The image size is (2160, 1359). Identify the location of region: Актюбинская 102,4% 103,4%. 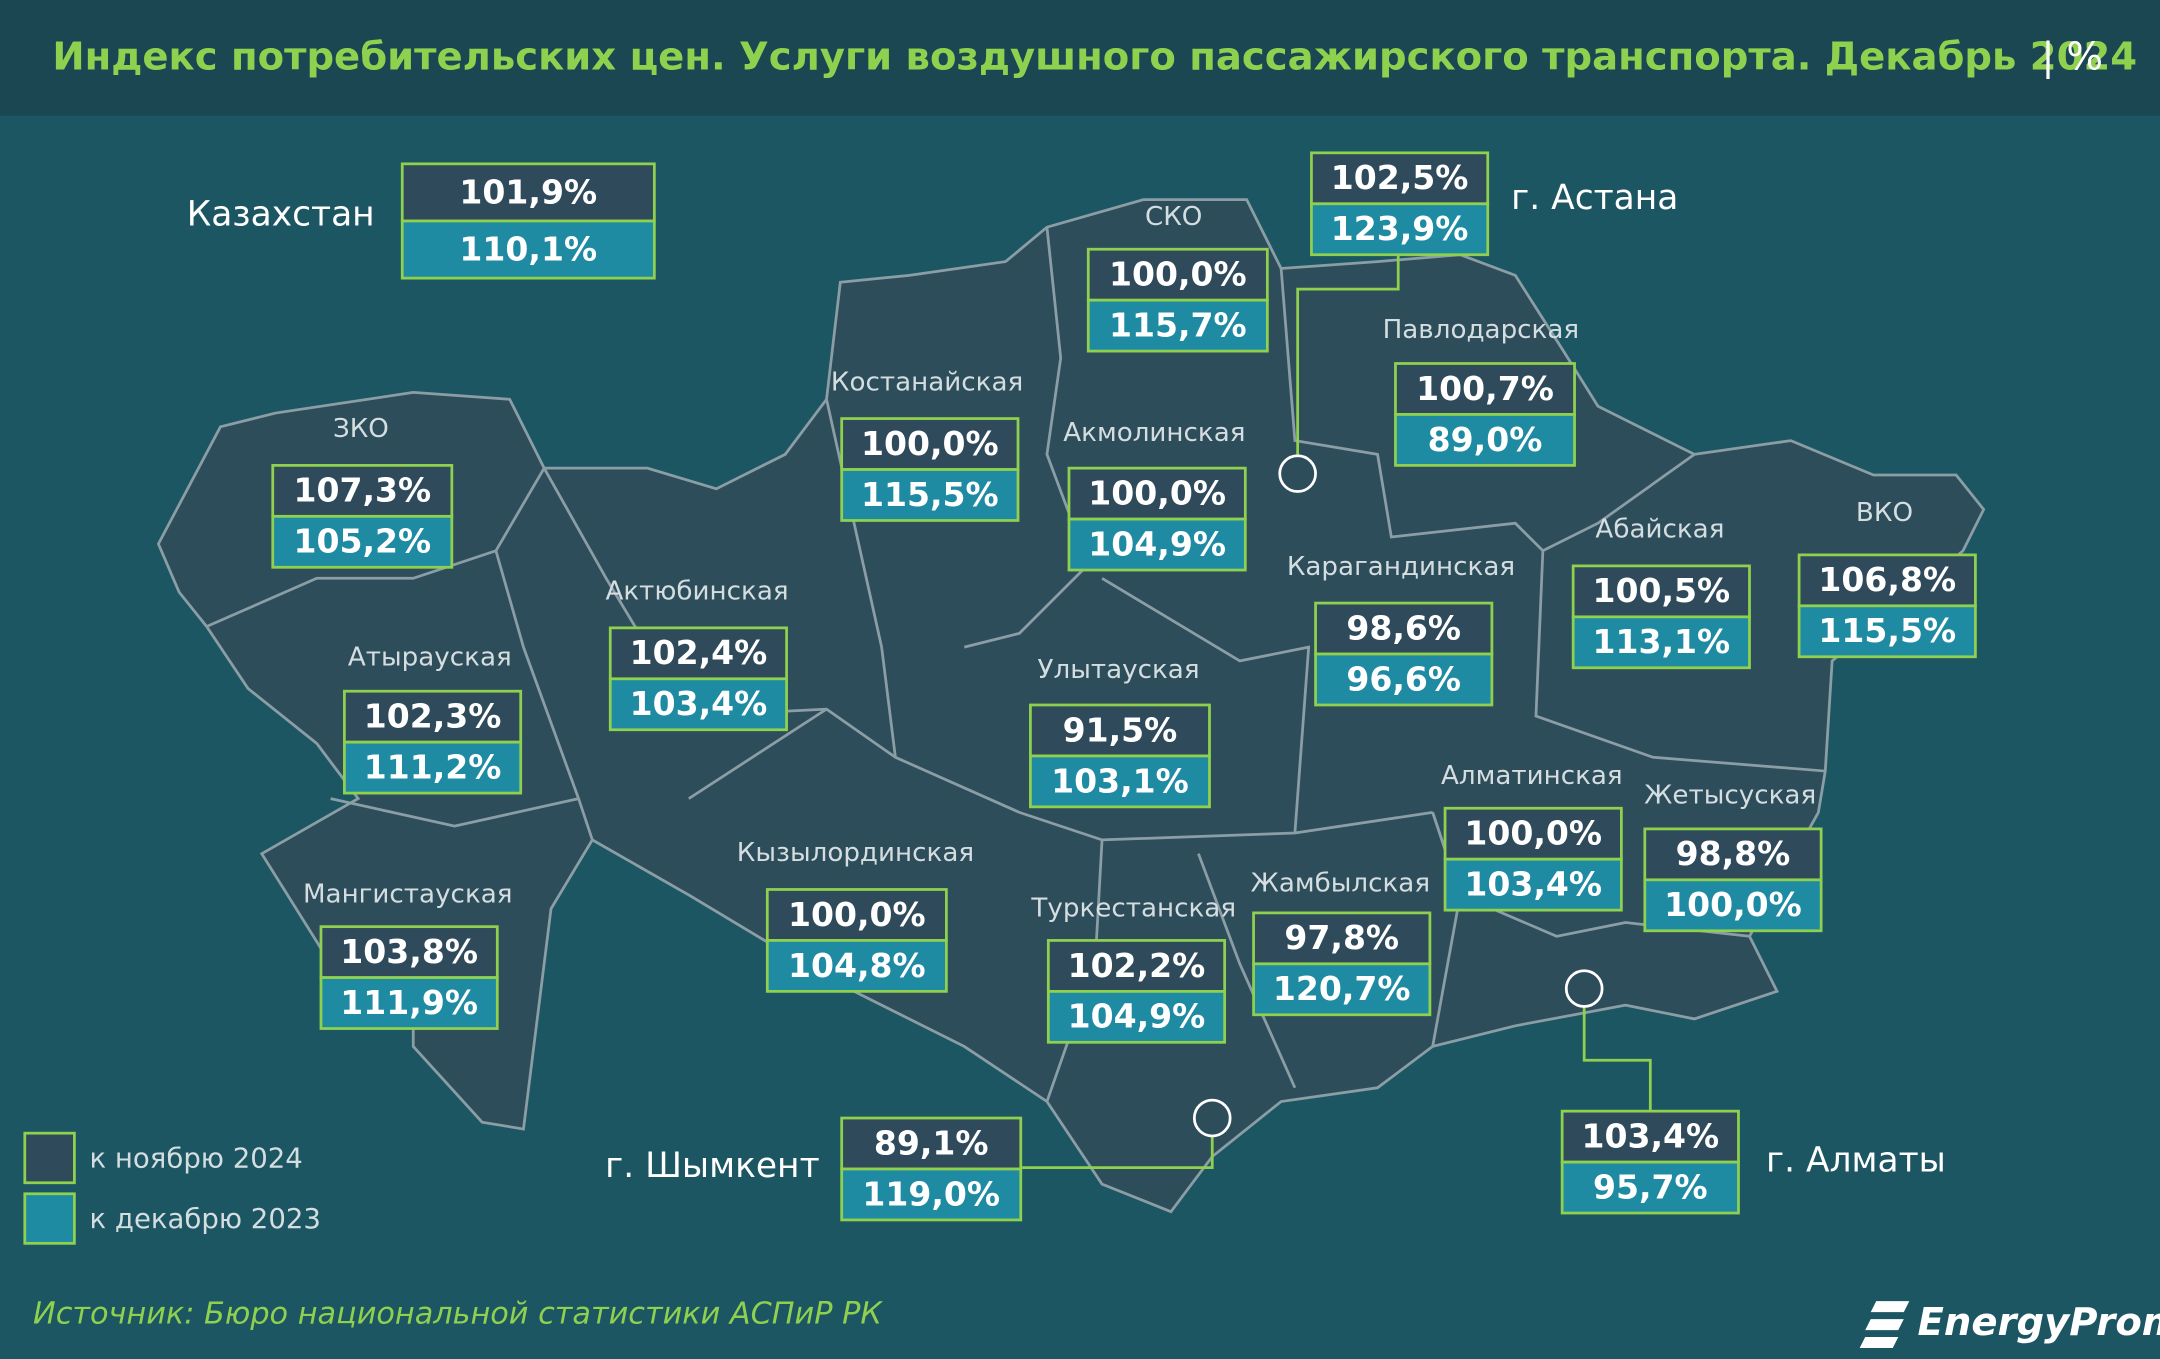
(697, 654).